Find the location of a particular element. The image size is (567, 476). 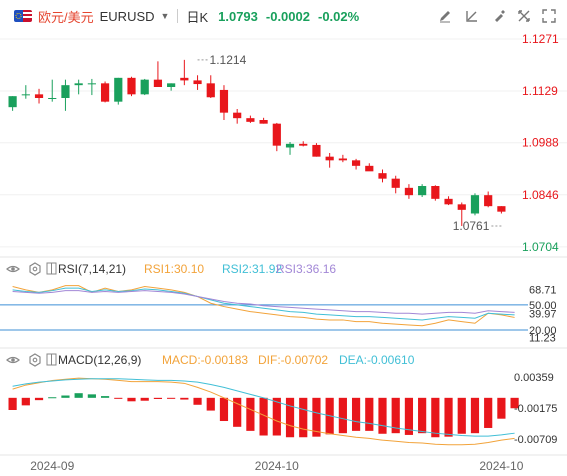

macd-axis: 0.00359 -0.00175 -0.00709 is located at coordinates (535, 409).